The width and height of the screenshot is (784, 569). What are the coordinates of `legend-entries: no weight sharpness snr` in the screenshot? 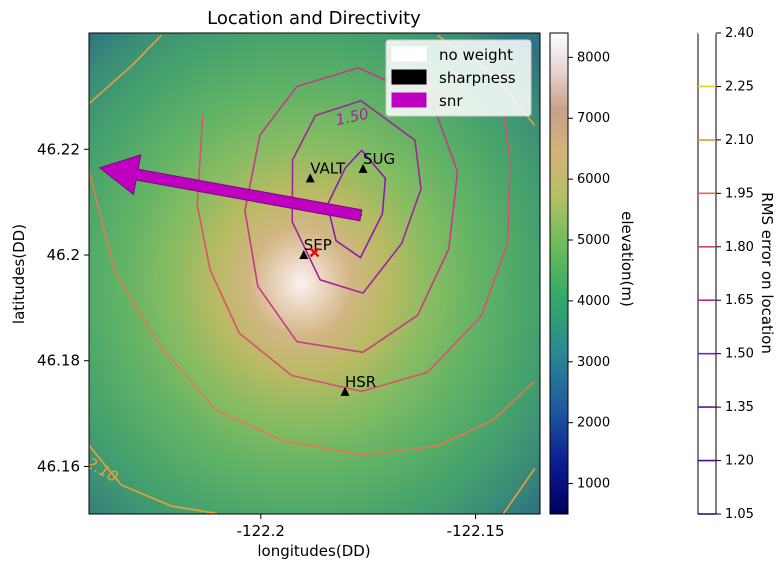 It's located at (453, 78).